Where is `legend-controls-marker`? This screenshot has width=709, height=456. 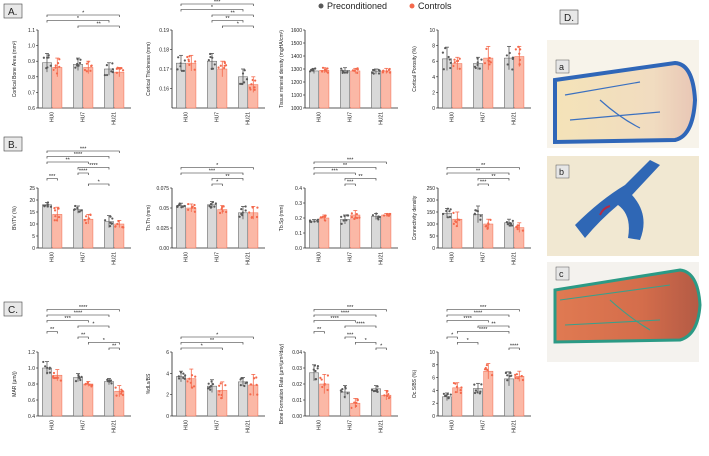 legend-controls-marker is located at coordinates (412, 6).